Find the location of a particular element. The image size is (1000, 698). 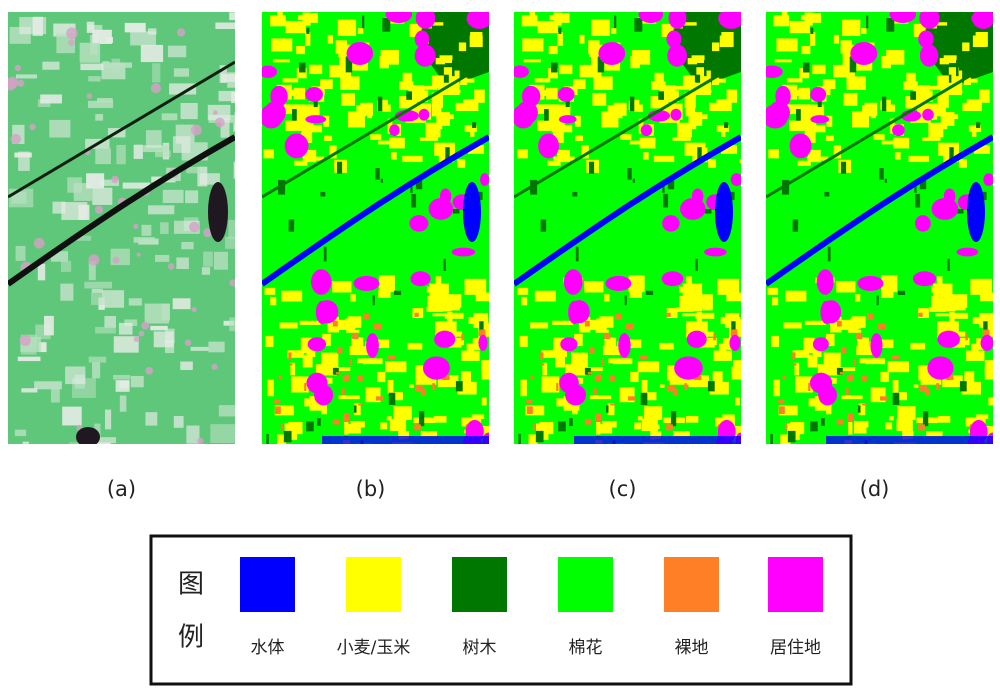

legend-label: 树木 is located at coordinates (480, 648).